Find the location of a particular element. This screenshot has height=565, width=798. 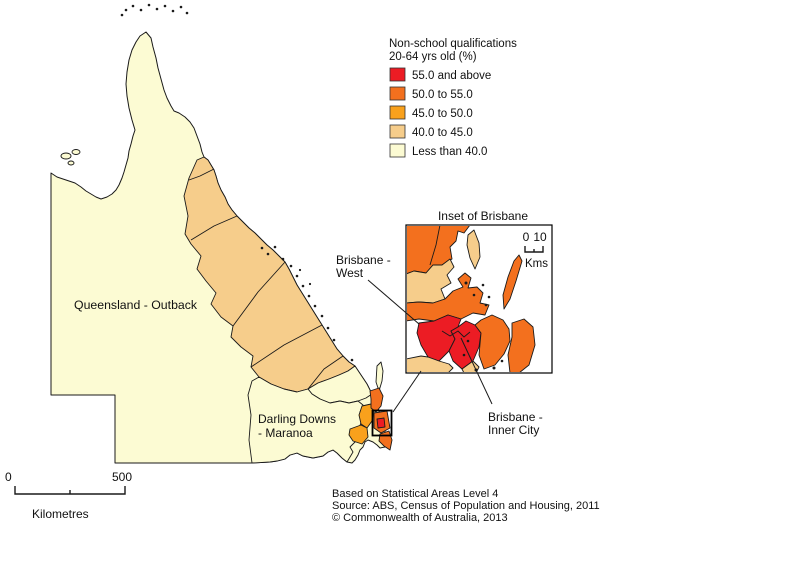

inset-title: Inset of Brisbane is located at coordinates (483, 216).